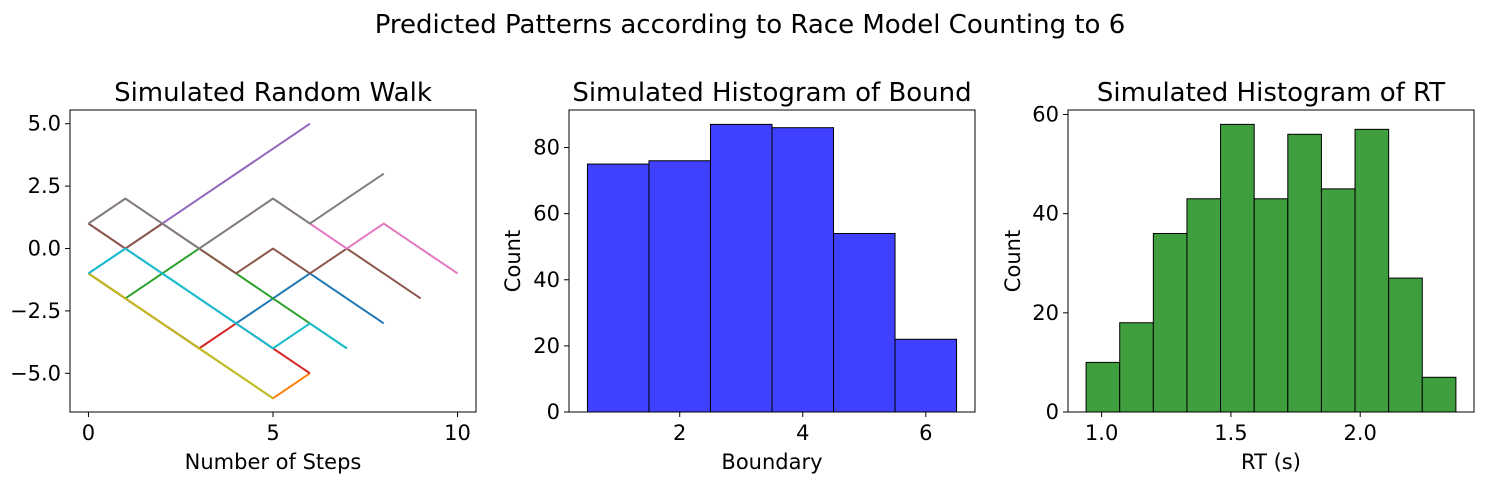 This screenshot has width=1500, height=500. I want to click on bound-histogram-y-label: Count, so click(513, 261).